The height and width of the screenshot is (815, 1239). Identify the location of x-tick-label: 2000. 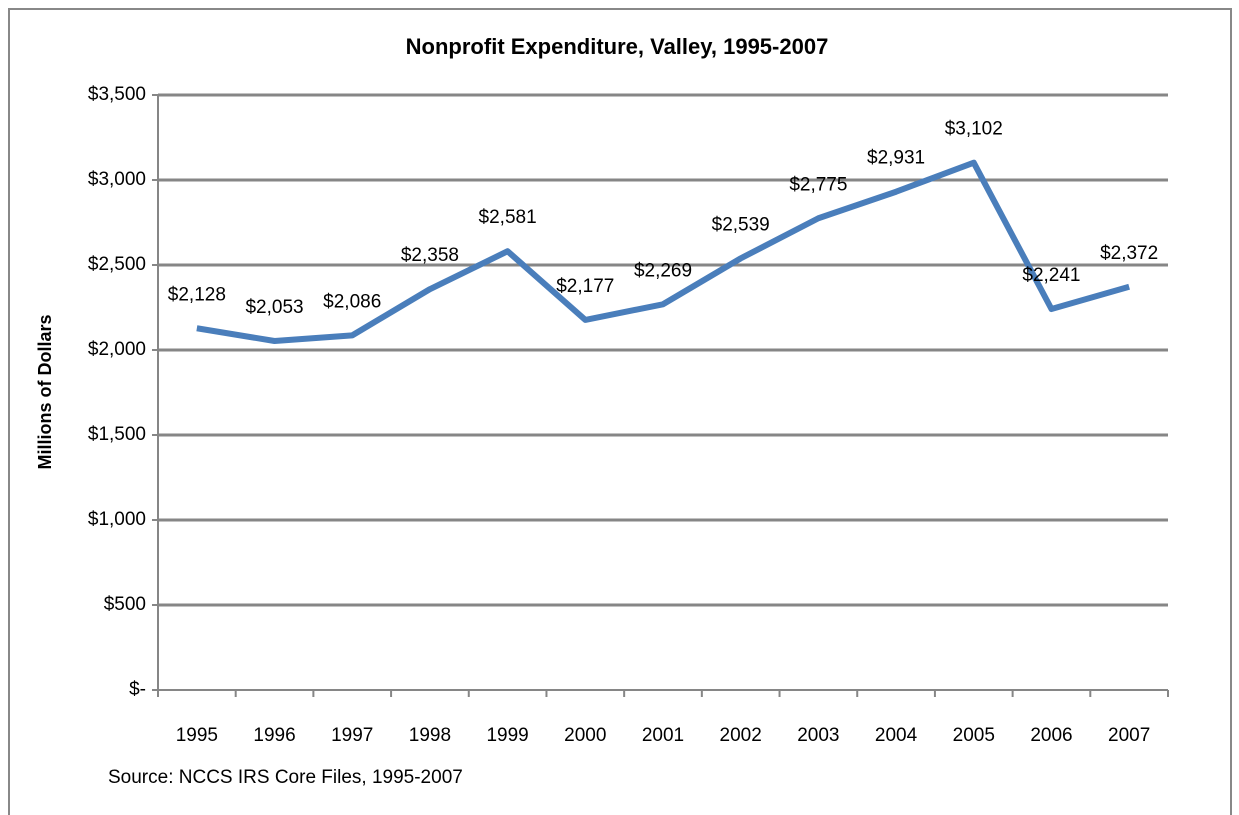
(585, 735).